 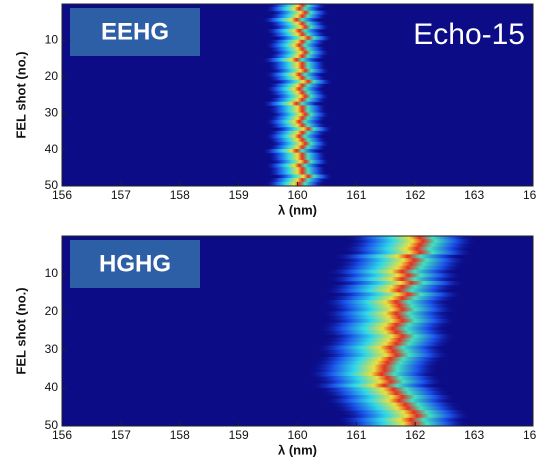 What do you see at coordinates (415, 195) in the screenshot?
I see `x-tick-label: 162` at bounding box center [415, 195].